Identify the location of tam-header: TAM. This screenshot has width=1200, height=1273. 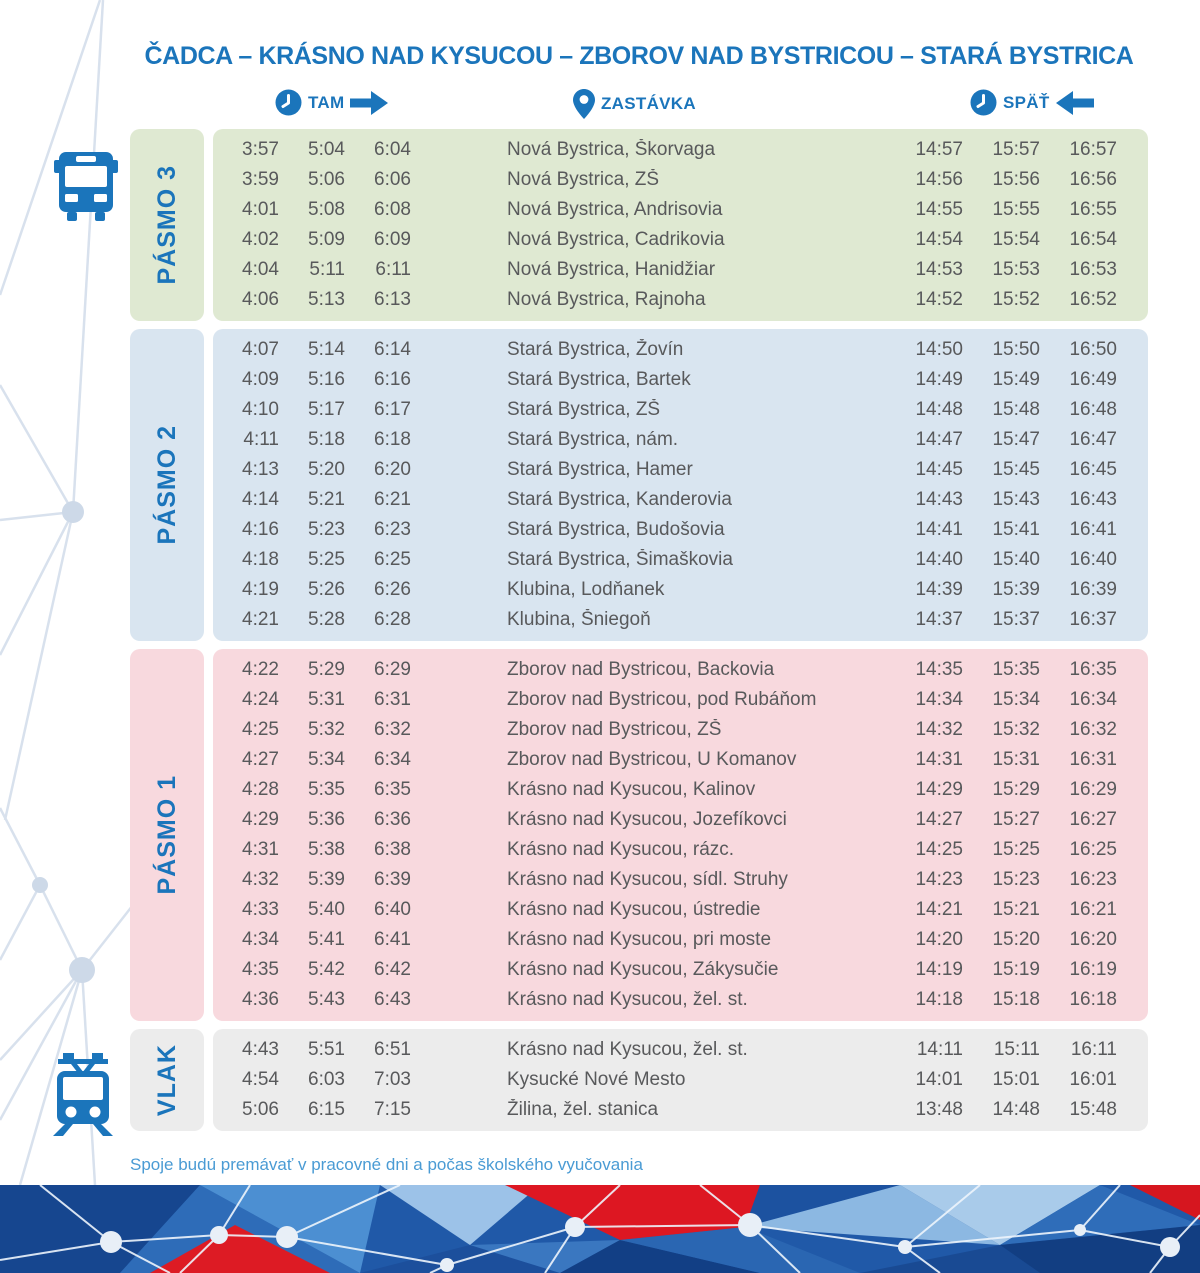
(332, 102).